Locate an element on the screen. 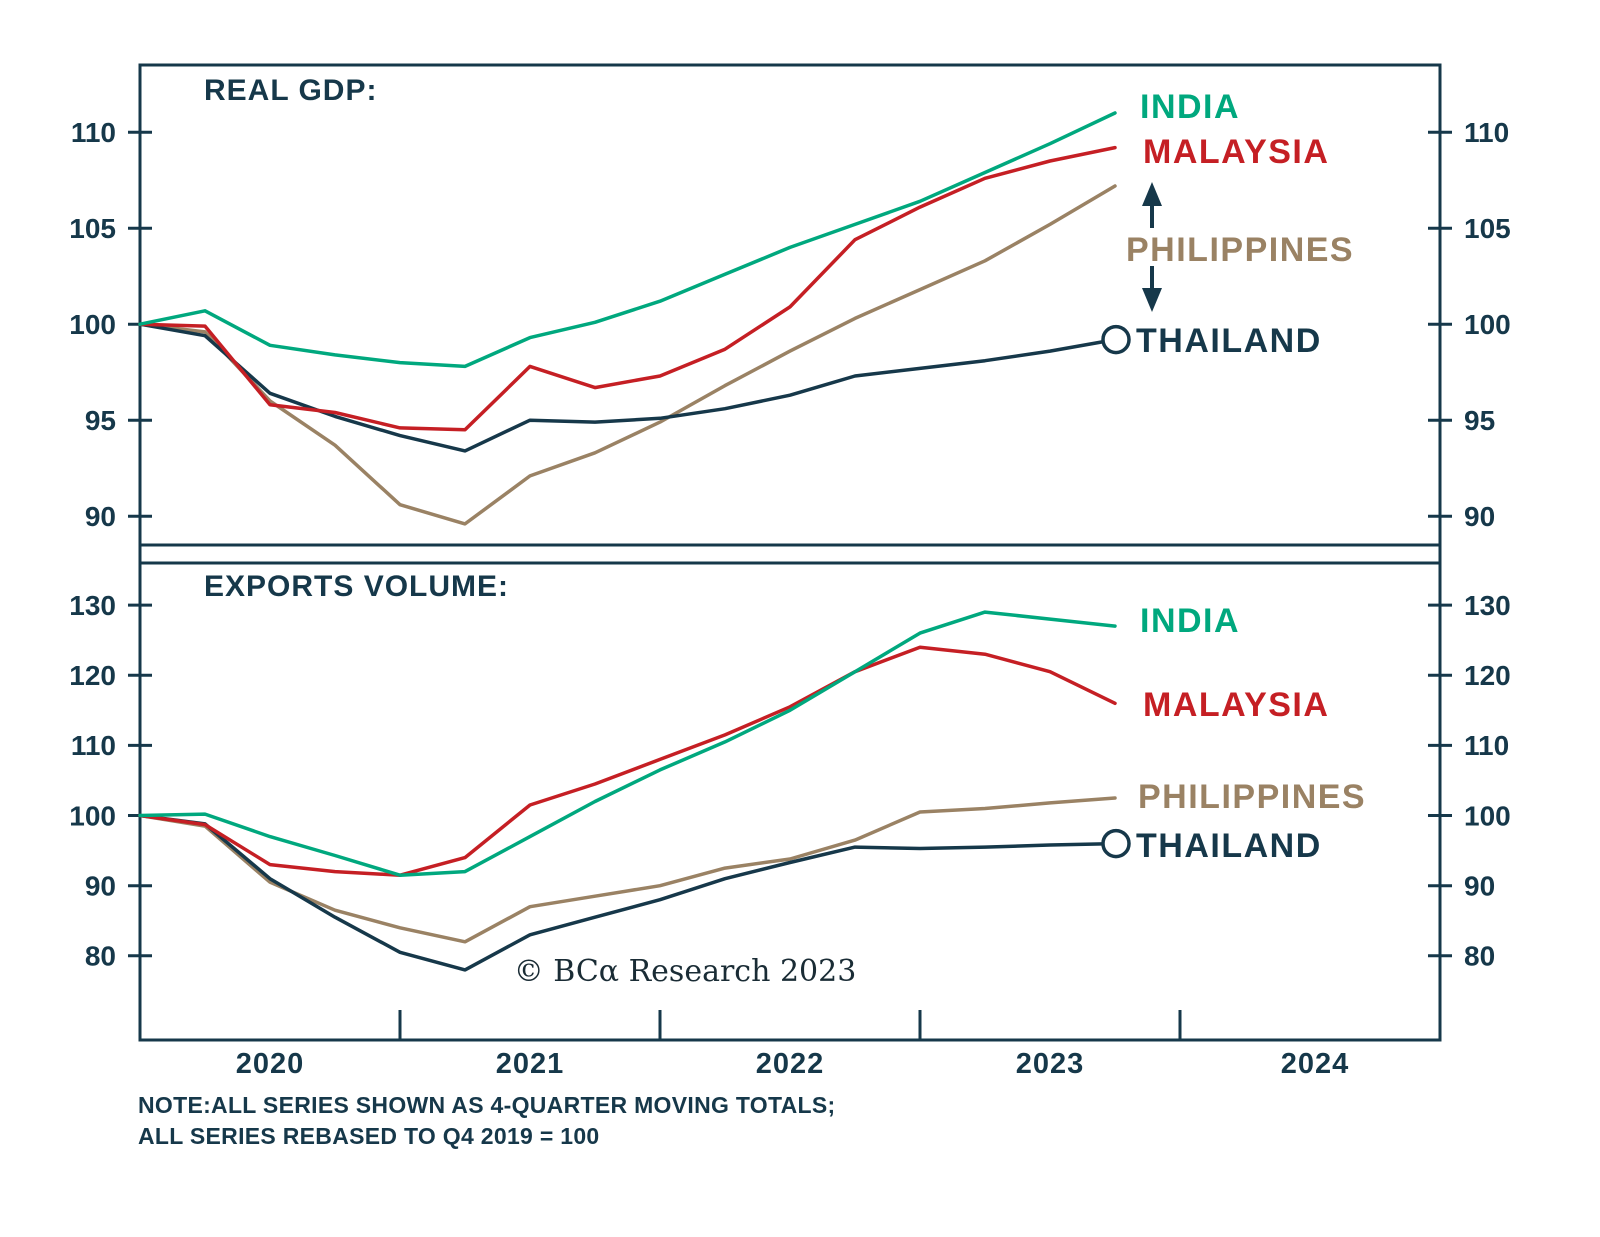 This screenshot has width=1600, height=1237. legend-exports-philippines: PHILIPPINES is located at coordinates (1252, 797).